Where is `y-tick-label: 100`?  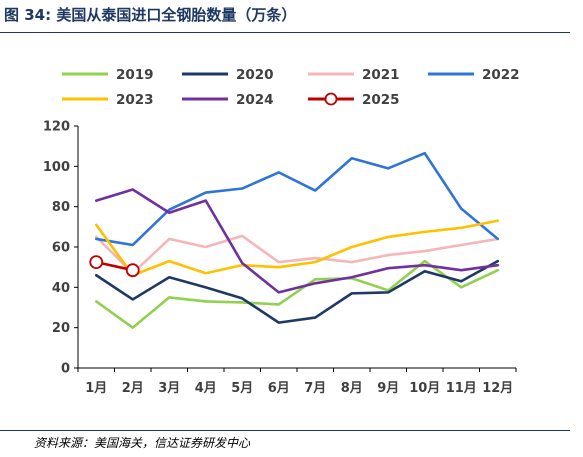 y-tick-label: 100 is located at coordinates (56, 167).